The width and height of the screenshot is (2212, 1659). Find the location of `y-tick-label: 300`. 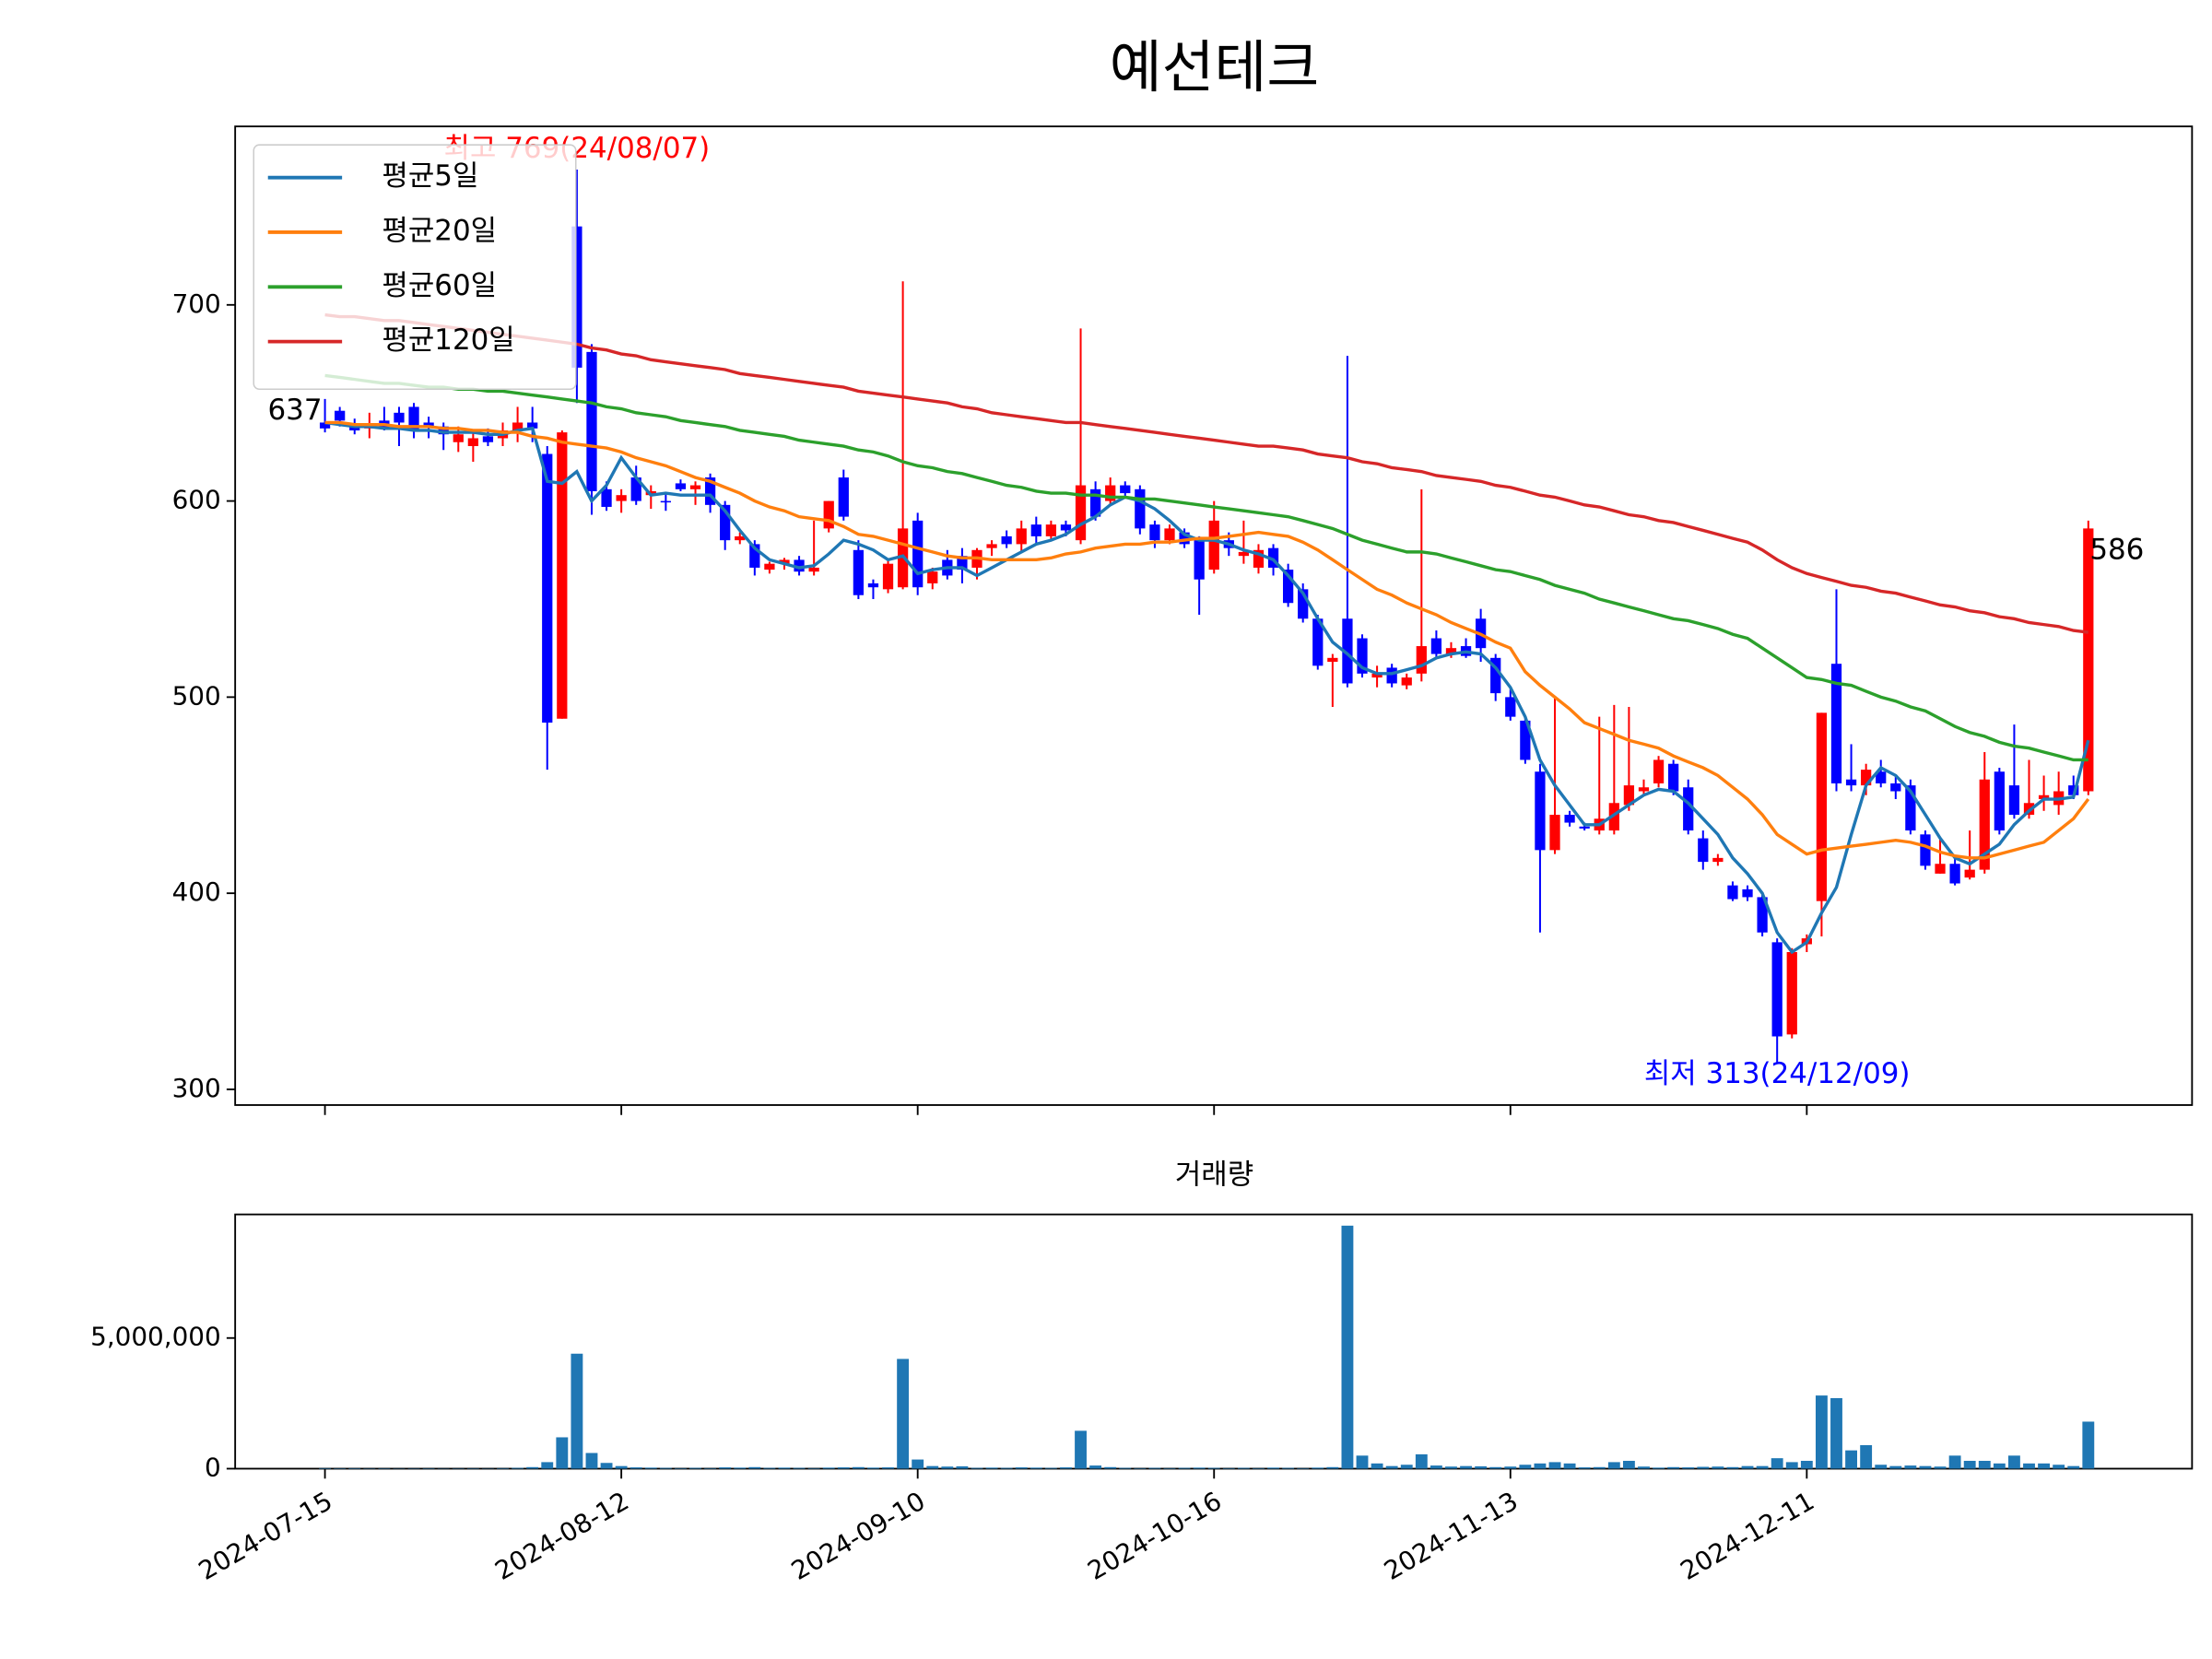

y-tick-label: 300 is located at coordinates (196, 1088).